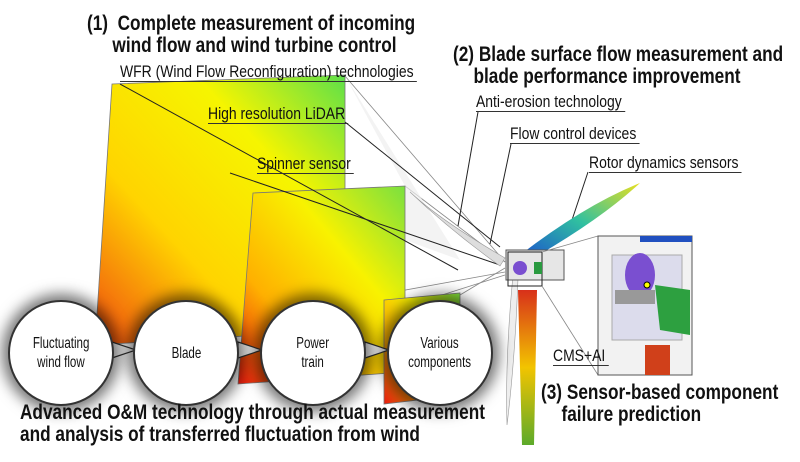 This screenshot has height=462, width=800. I want to click on chain-node-line1: Blade, so click(186, 353).